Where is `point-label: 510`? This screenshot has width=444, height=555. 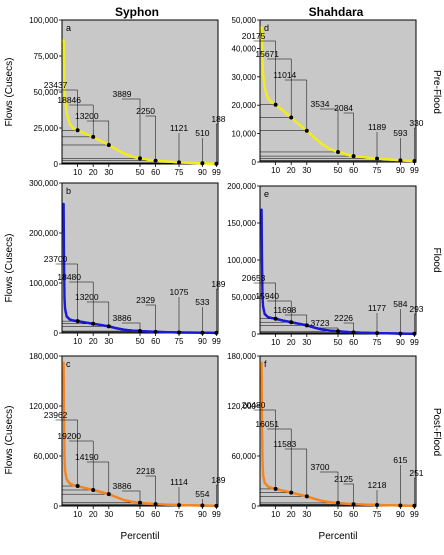 point-label: 510 is located at coordinates (202, 133).